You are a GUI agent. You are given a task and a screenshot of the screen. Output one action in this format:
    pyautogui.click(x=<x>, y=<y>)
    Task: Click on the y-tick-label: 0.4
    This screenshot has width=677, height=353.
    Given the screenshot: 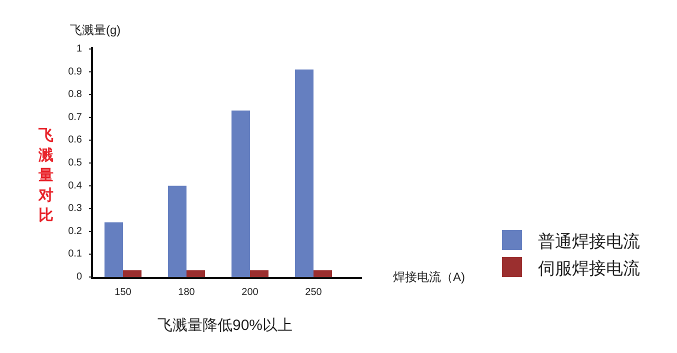 What is the action you would take?
    pyautogui.click(x=75, y=186)
    